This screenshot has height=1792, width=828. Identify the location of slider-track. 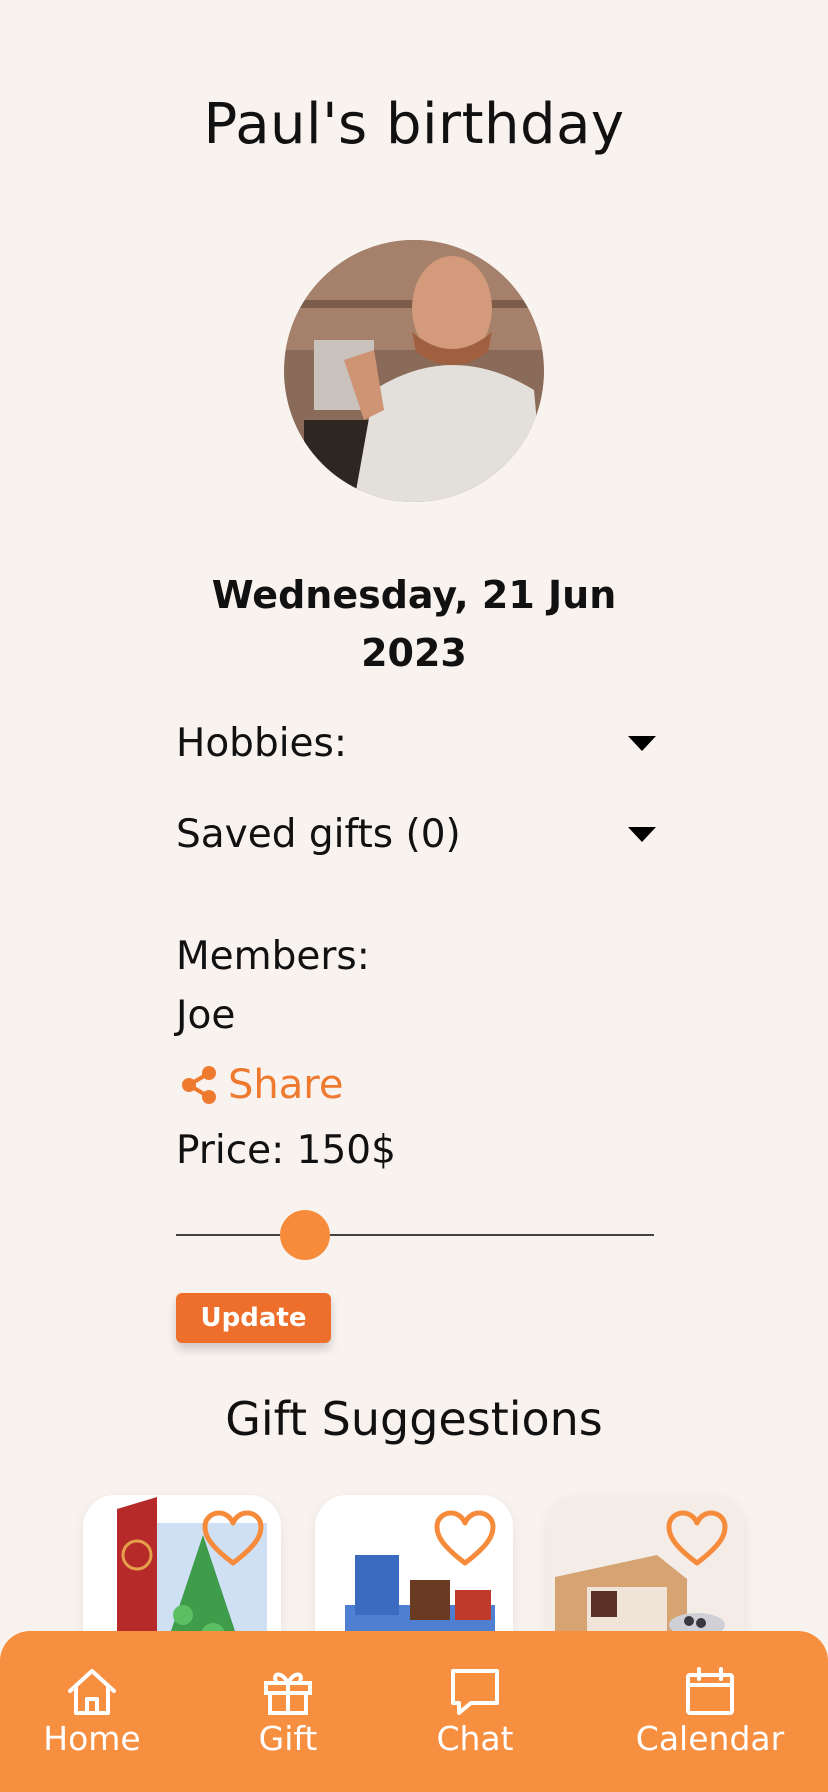
(415, 1235).